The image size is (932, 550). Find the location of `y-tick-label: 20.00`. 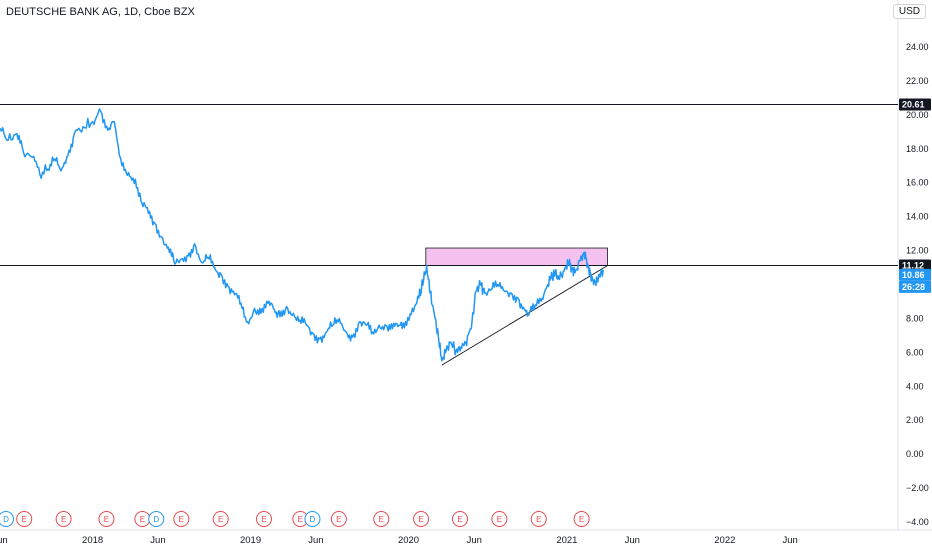

y-tick-label: 20.00 is located at coordinates (917, 115).